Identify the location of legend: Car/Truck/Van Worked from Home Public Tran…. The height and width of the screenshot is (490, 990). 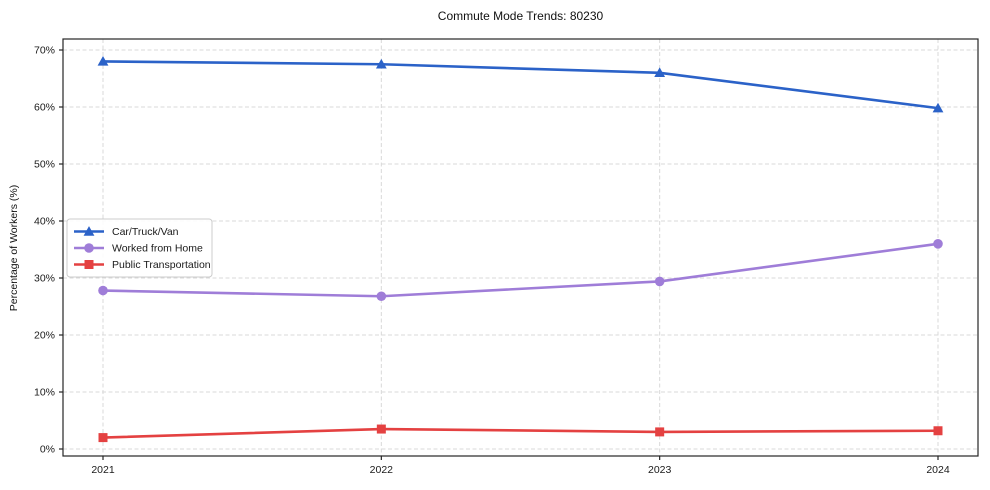
(139, 248).